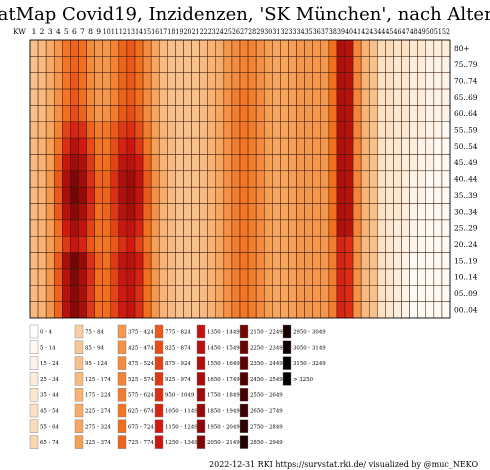 The width and height of the screenshot is (490, 470). Describe the element at coordinates (260, 31) in the screenshot. I see `x-tick-label: 29` at that location.